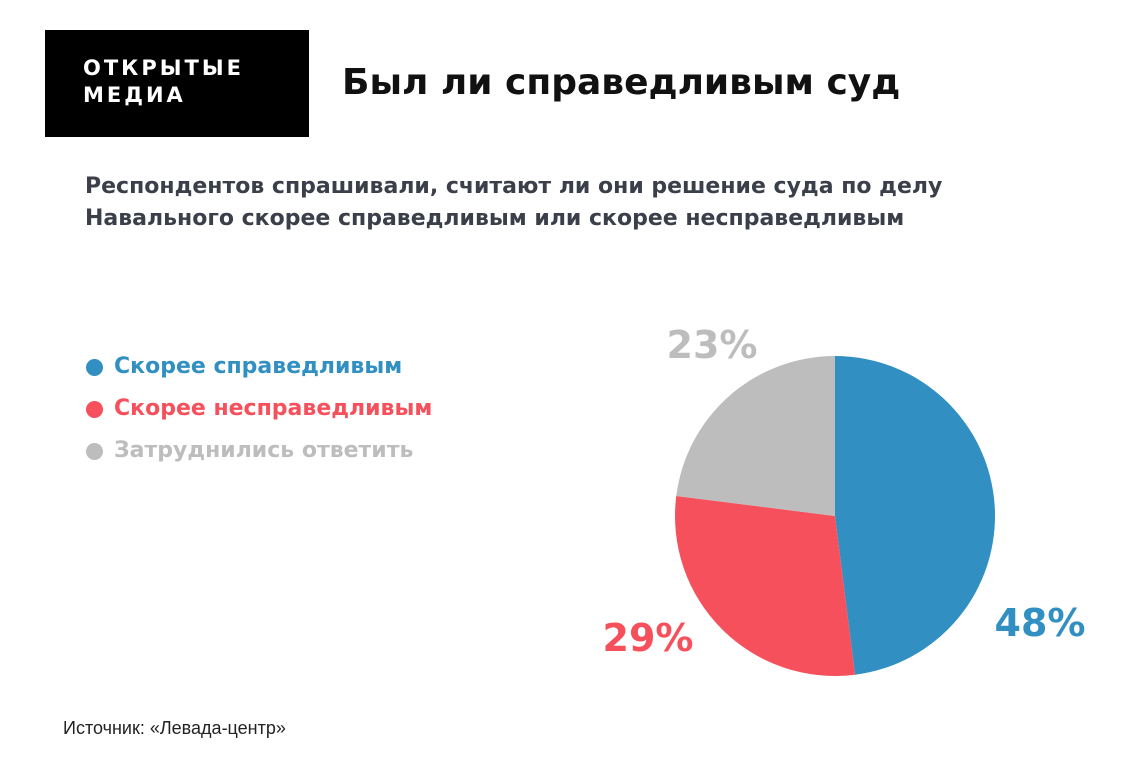 The height and width of the screenshot is (777, 1125). What do you see at coordinates (94, 451) in the screenshot?
I see `legend-swatch-undecided` at bounding box center [94, 451].